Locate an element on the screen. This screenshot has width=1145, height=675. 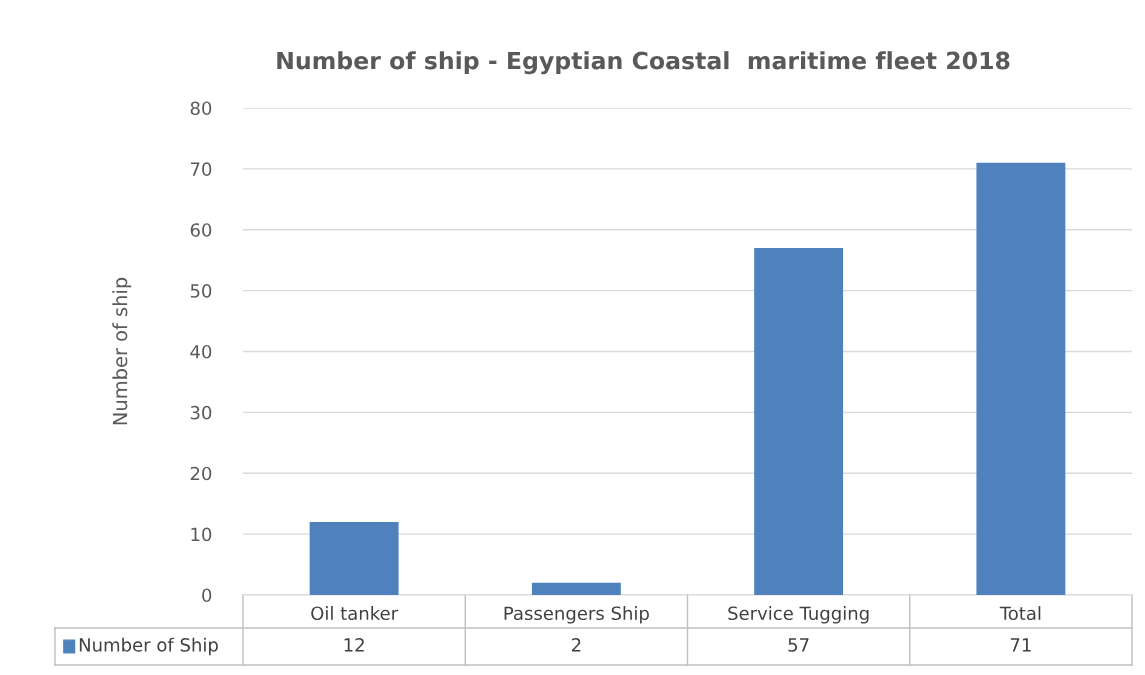
x-tick-label: Passengers Ship is located at coordinates (576, 615).